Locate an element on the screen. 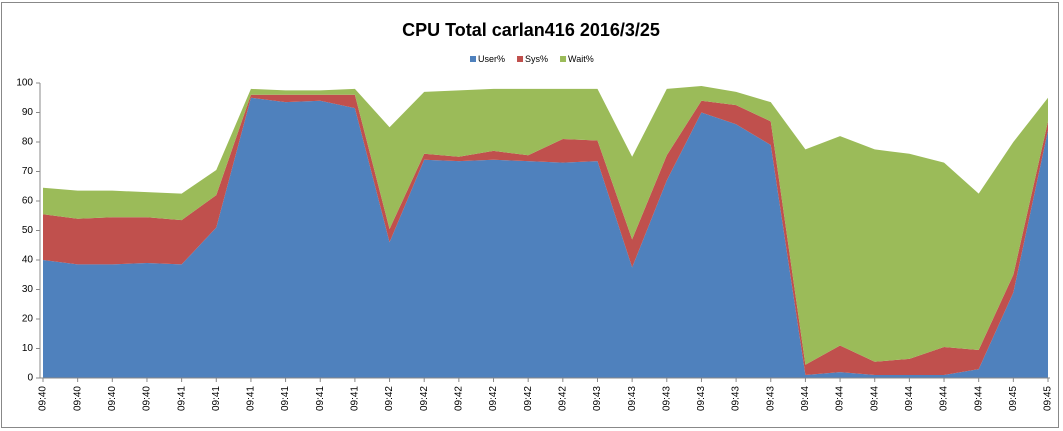  y-tick-label: 20 is located at coordinates (28, 319).